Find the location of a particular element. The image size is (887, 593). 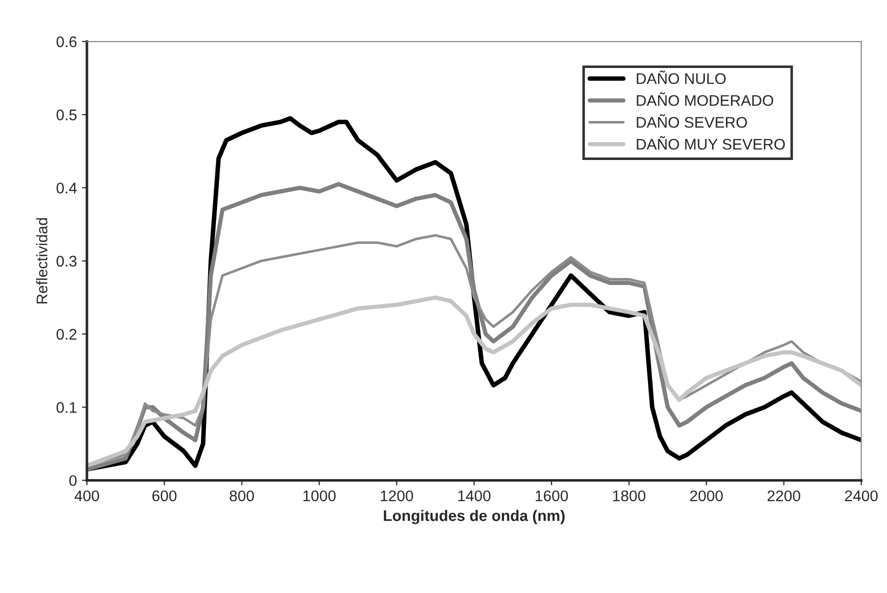

y-tick-label: 0.3 is located at coordinates (66, 261).